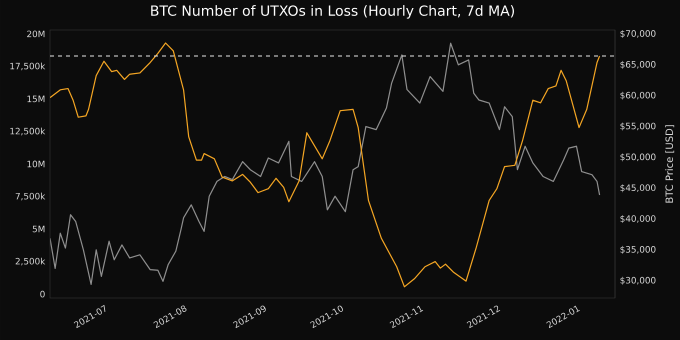 This screenshot has width=680, height=340. What do you see at coordinates (638, 64) in the screenshot?
I see `y2-tick-label: $65,000` at bounding box center [638, 64].